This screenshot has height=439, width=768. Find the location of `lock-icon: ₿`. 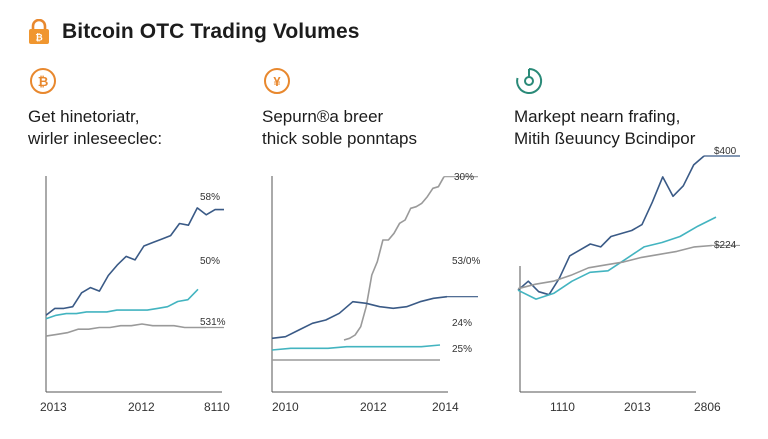

lock-icon: ₿ is located at coordinates (39, 31).